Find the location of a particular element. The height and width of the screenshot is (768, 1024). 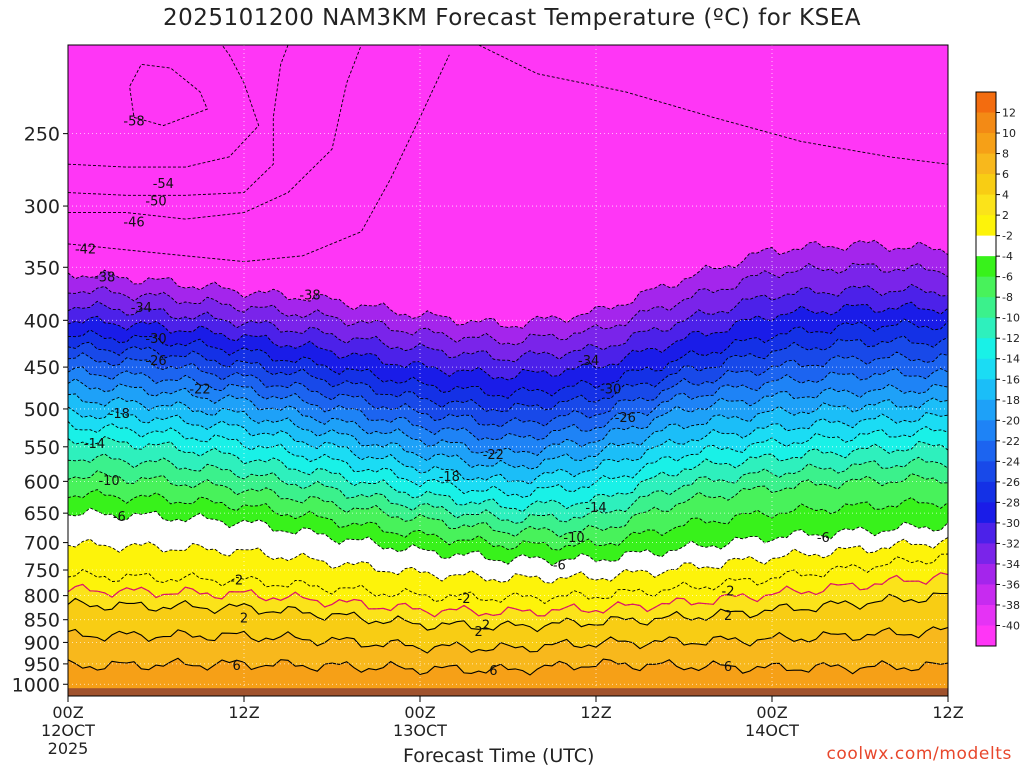

y-tick-label: 350 is located at coordinates (42, 268).